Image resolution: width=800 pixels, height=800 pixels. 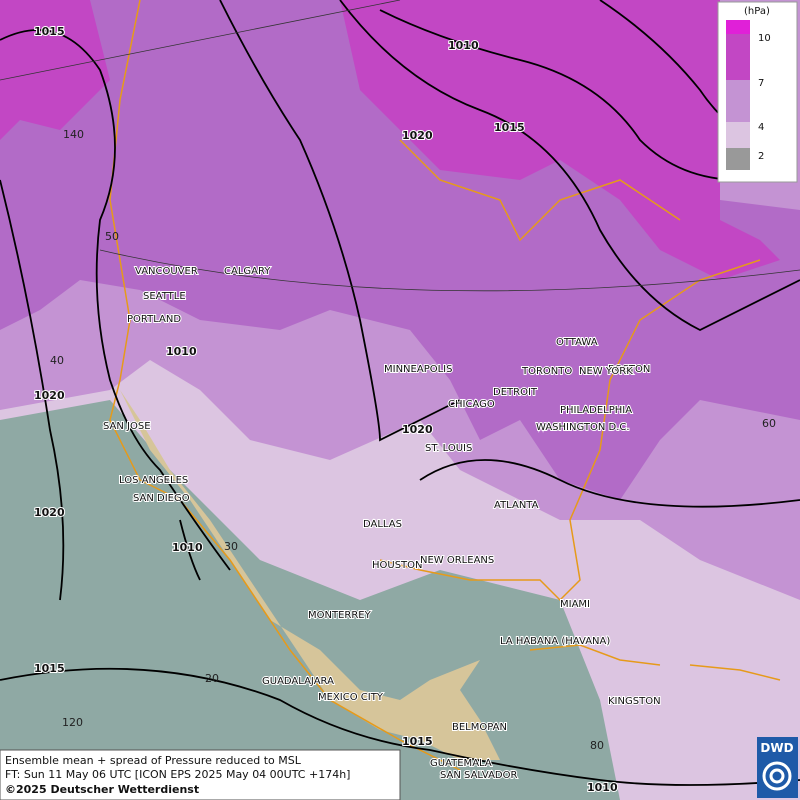 What do you see at coordinates (212, 678) in the screenshot?
I see `graticule-label: 20` at bounding box center [212, 678].